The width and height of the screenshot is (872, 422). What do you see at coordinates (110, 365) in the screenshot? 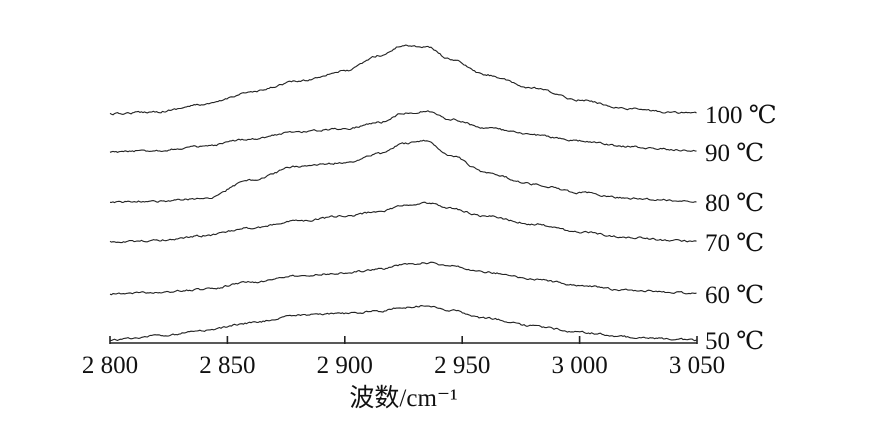
I see `x-tick-label-1: 2 800` at bounding box center [110, 365].